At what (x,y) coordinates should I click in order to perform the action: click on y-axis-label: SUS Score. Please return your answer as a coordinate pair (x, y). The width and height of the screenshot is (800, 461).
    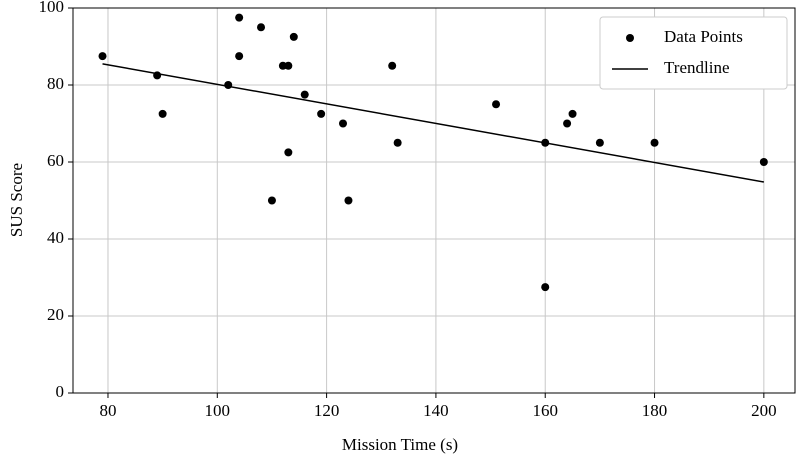
    Looking at the image, I should click on (16, 200).